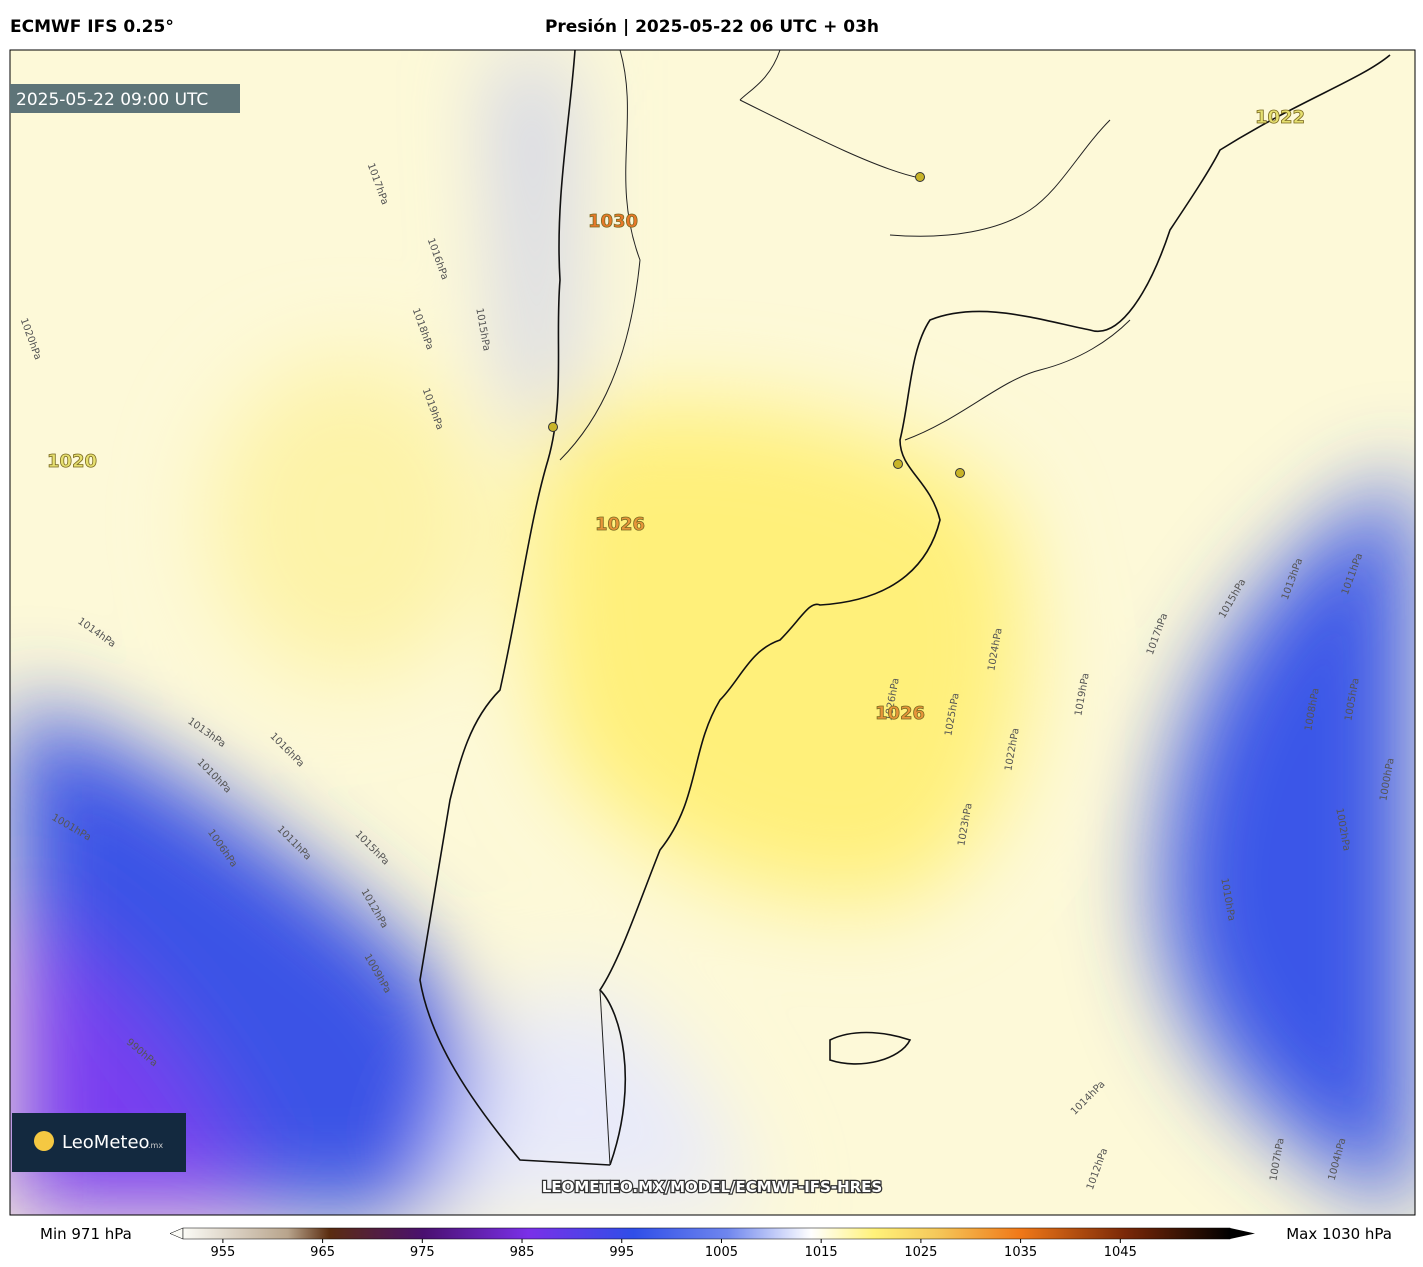 This screenshot has width=1423, height=1267. I want to click on colorbar-max: Max 1030 hPa, so click(1339, 1234).